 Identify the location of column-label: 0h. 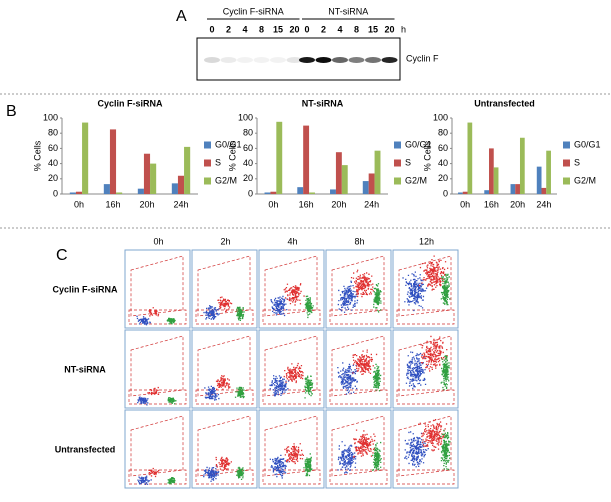
(158, 241).